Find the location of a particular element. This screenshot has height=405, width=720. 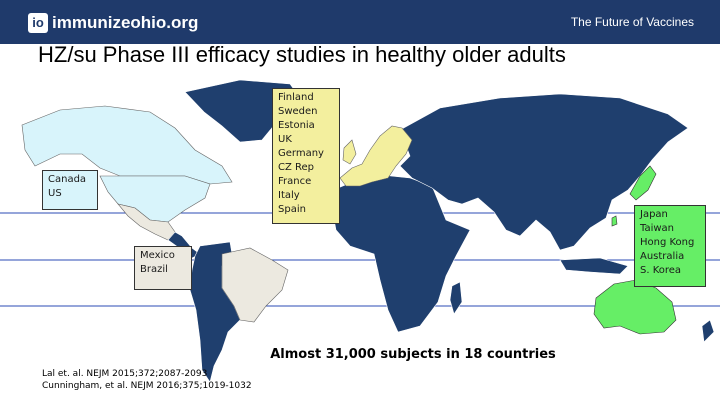

madagascar-shape is located at coordinates (456, 298).